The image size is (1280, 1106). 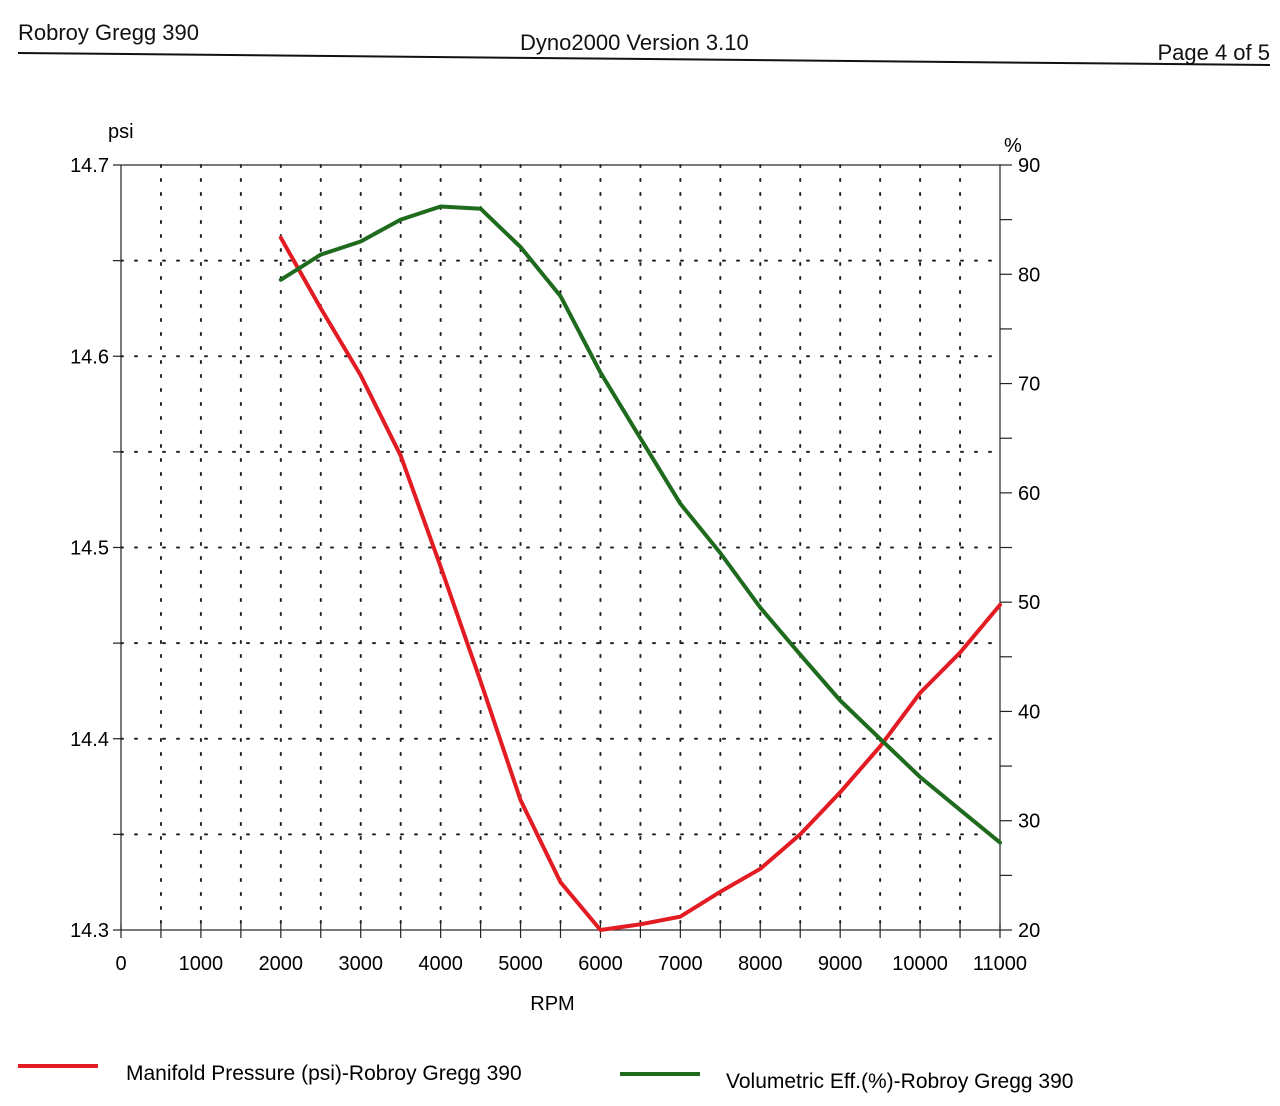 What do you see at coordinates (600, 964) in the screenshot?
I see `x-axis-tick-label: 6000` at bounding box center [600, 964].